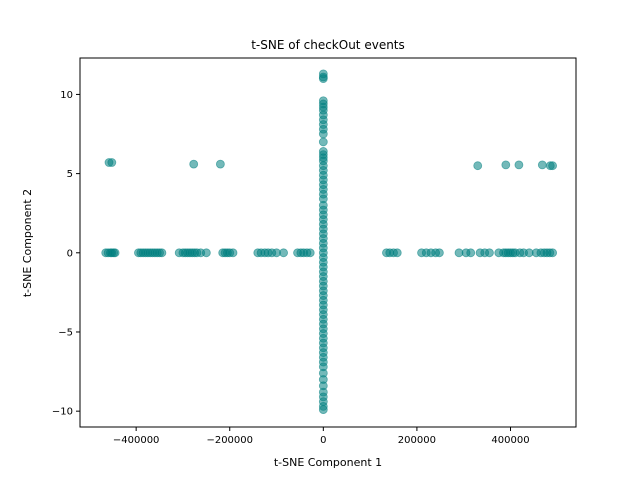 The height and width of the screenshot is (480, 640). I want to click on x-tick-label: 400000, so click(510, 440).